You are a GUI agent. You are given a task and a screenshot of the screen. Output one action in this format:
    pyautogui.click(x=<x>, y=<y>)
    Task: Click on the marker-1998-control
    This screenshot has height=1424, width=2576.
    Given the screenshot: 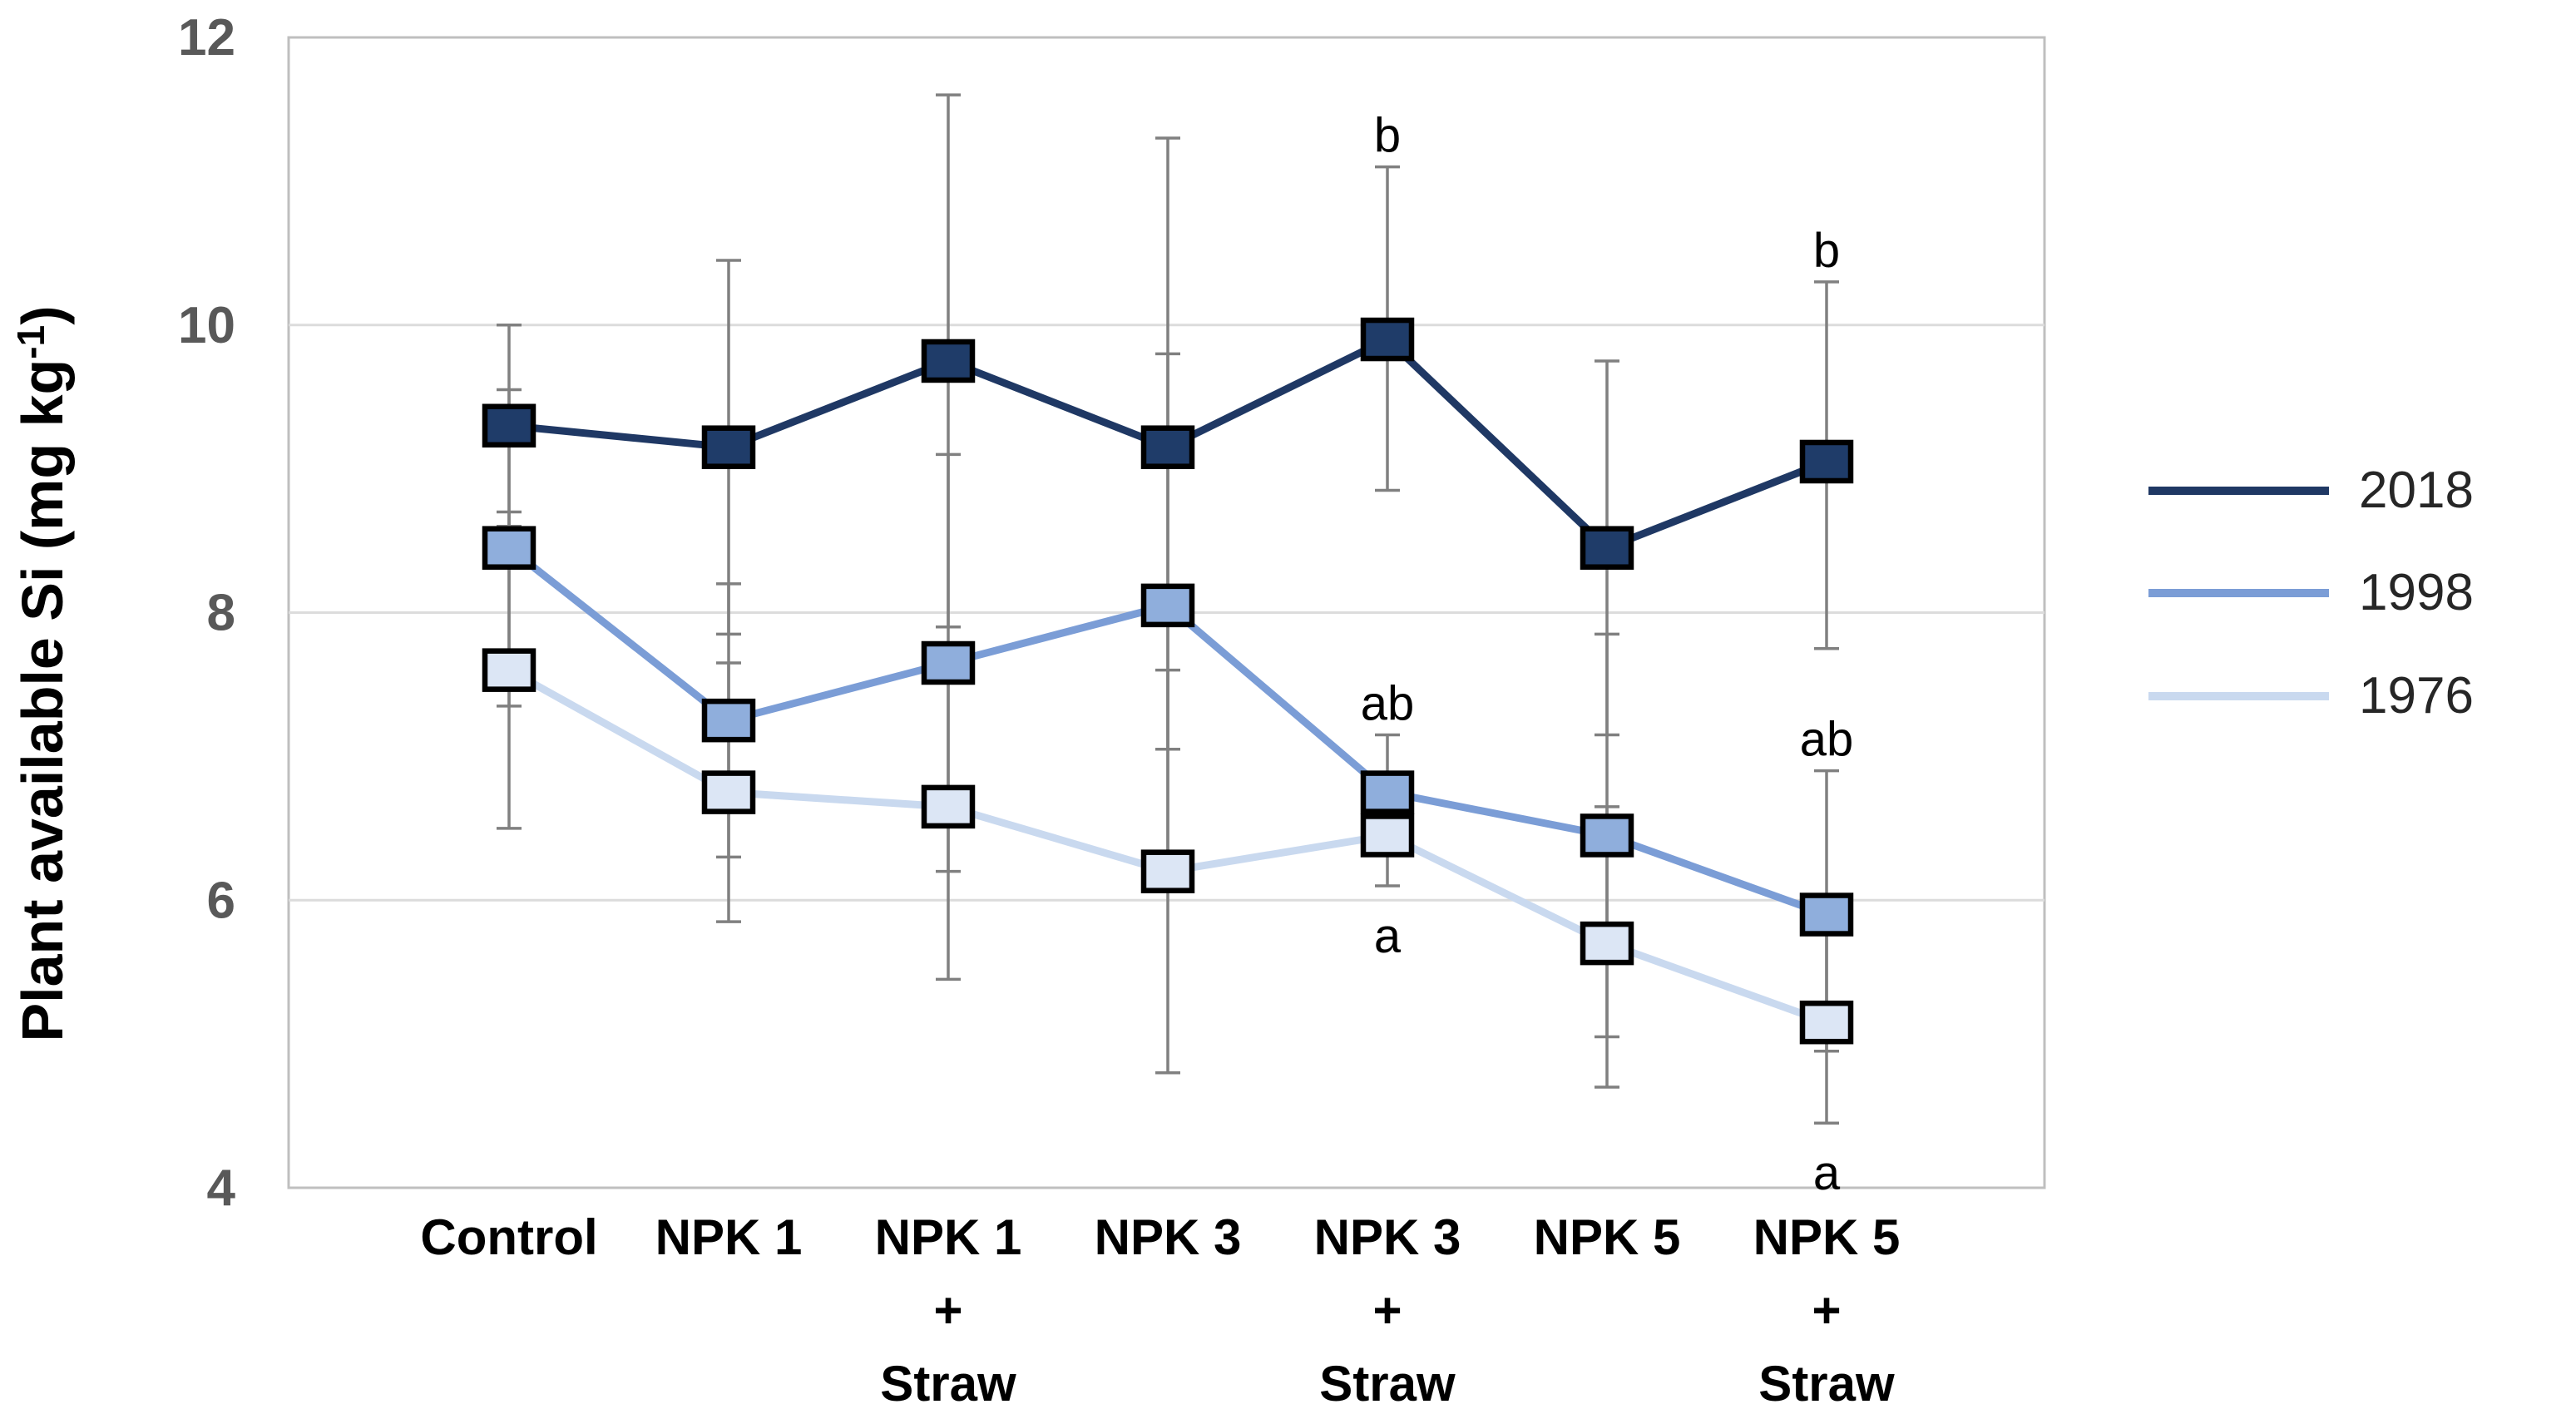 What is the action you would take?
    pyautogui.click(x=509, y=548)
    